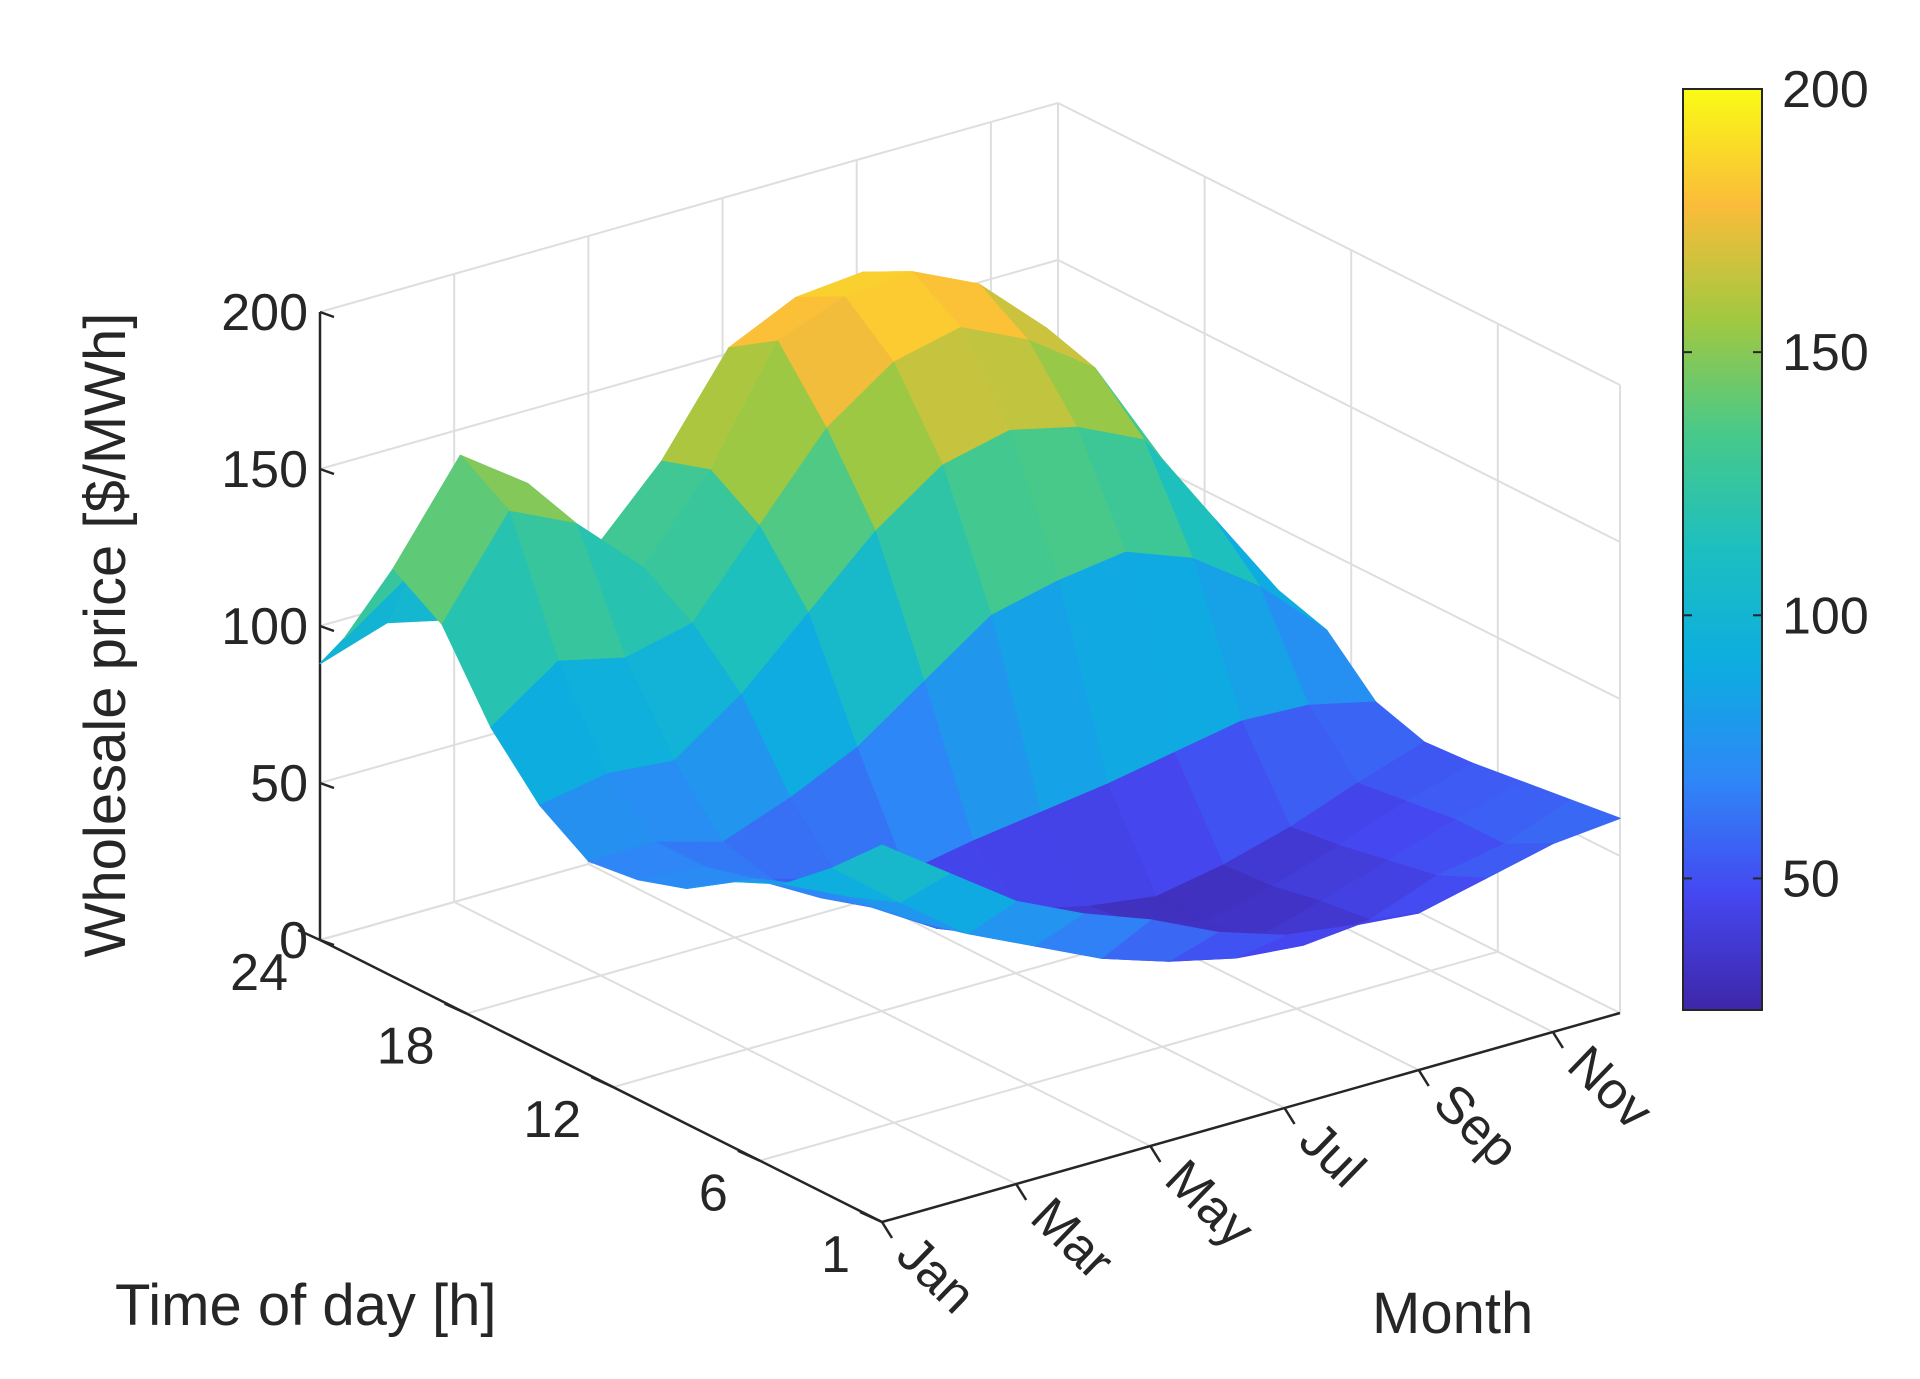 The image size is (1920, 1379). I want to click on colorbar: 50 100 150 200, so click(1775, 536).